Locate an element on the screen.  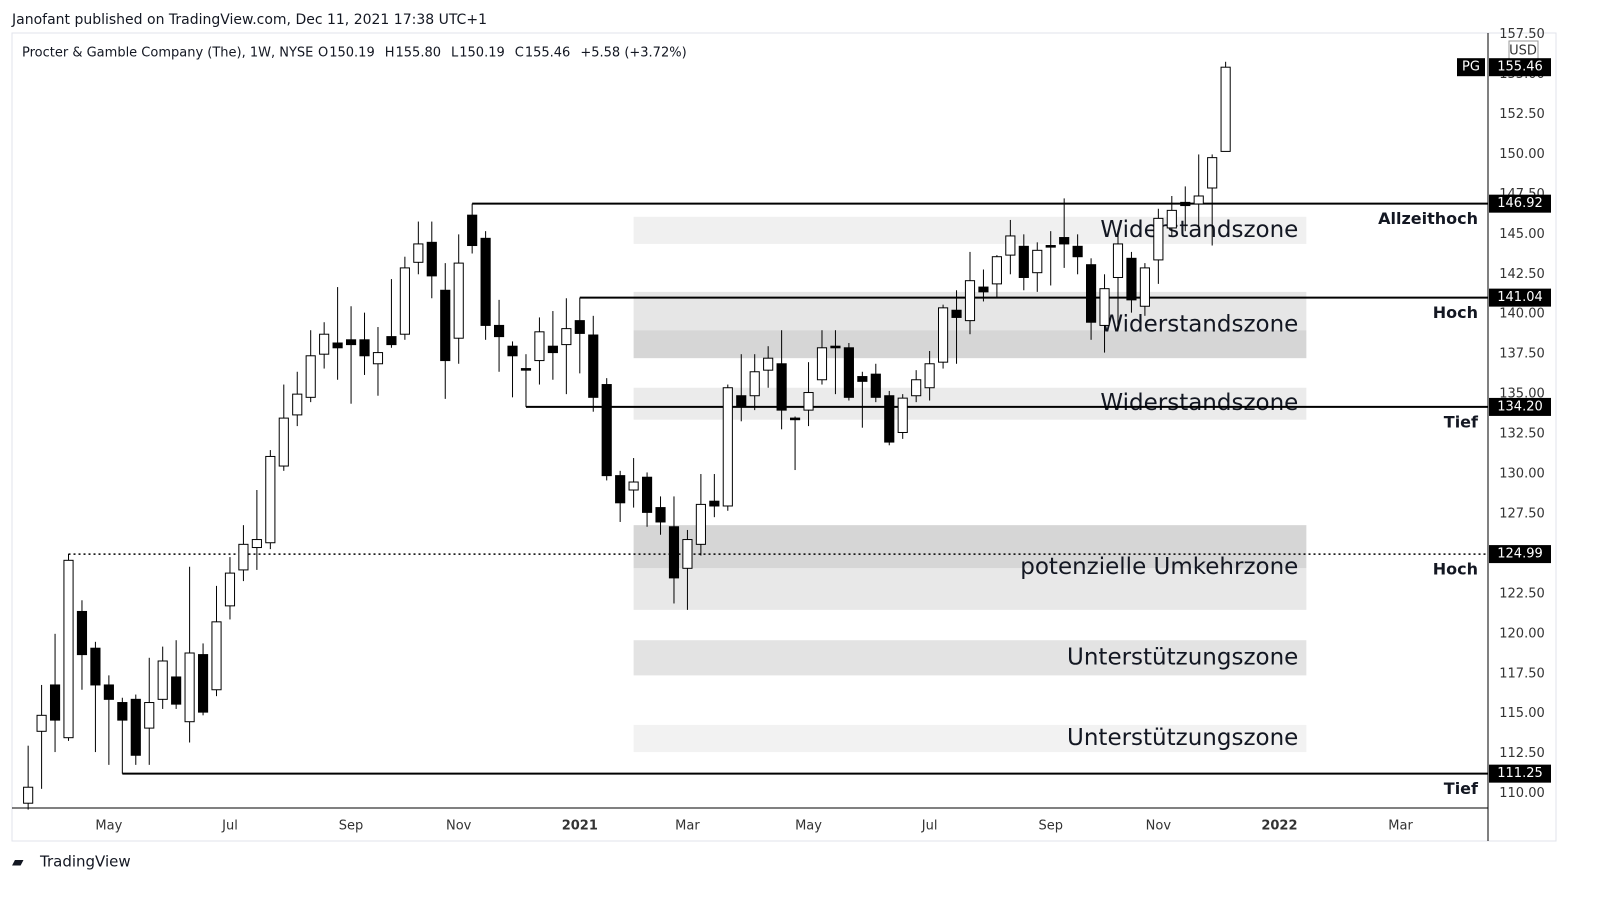
legend-change: +5.58 (+3.72%) is located at coordinates (633, 53).